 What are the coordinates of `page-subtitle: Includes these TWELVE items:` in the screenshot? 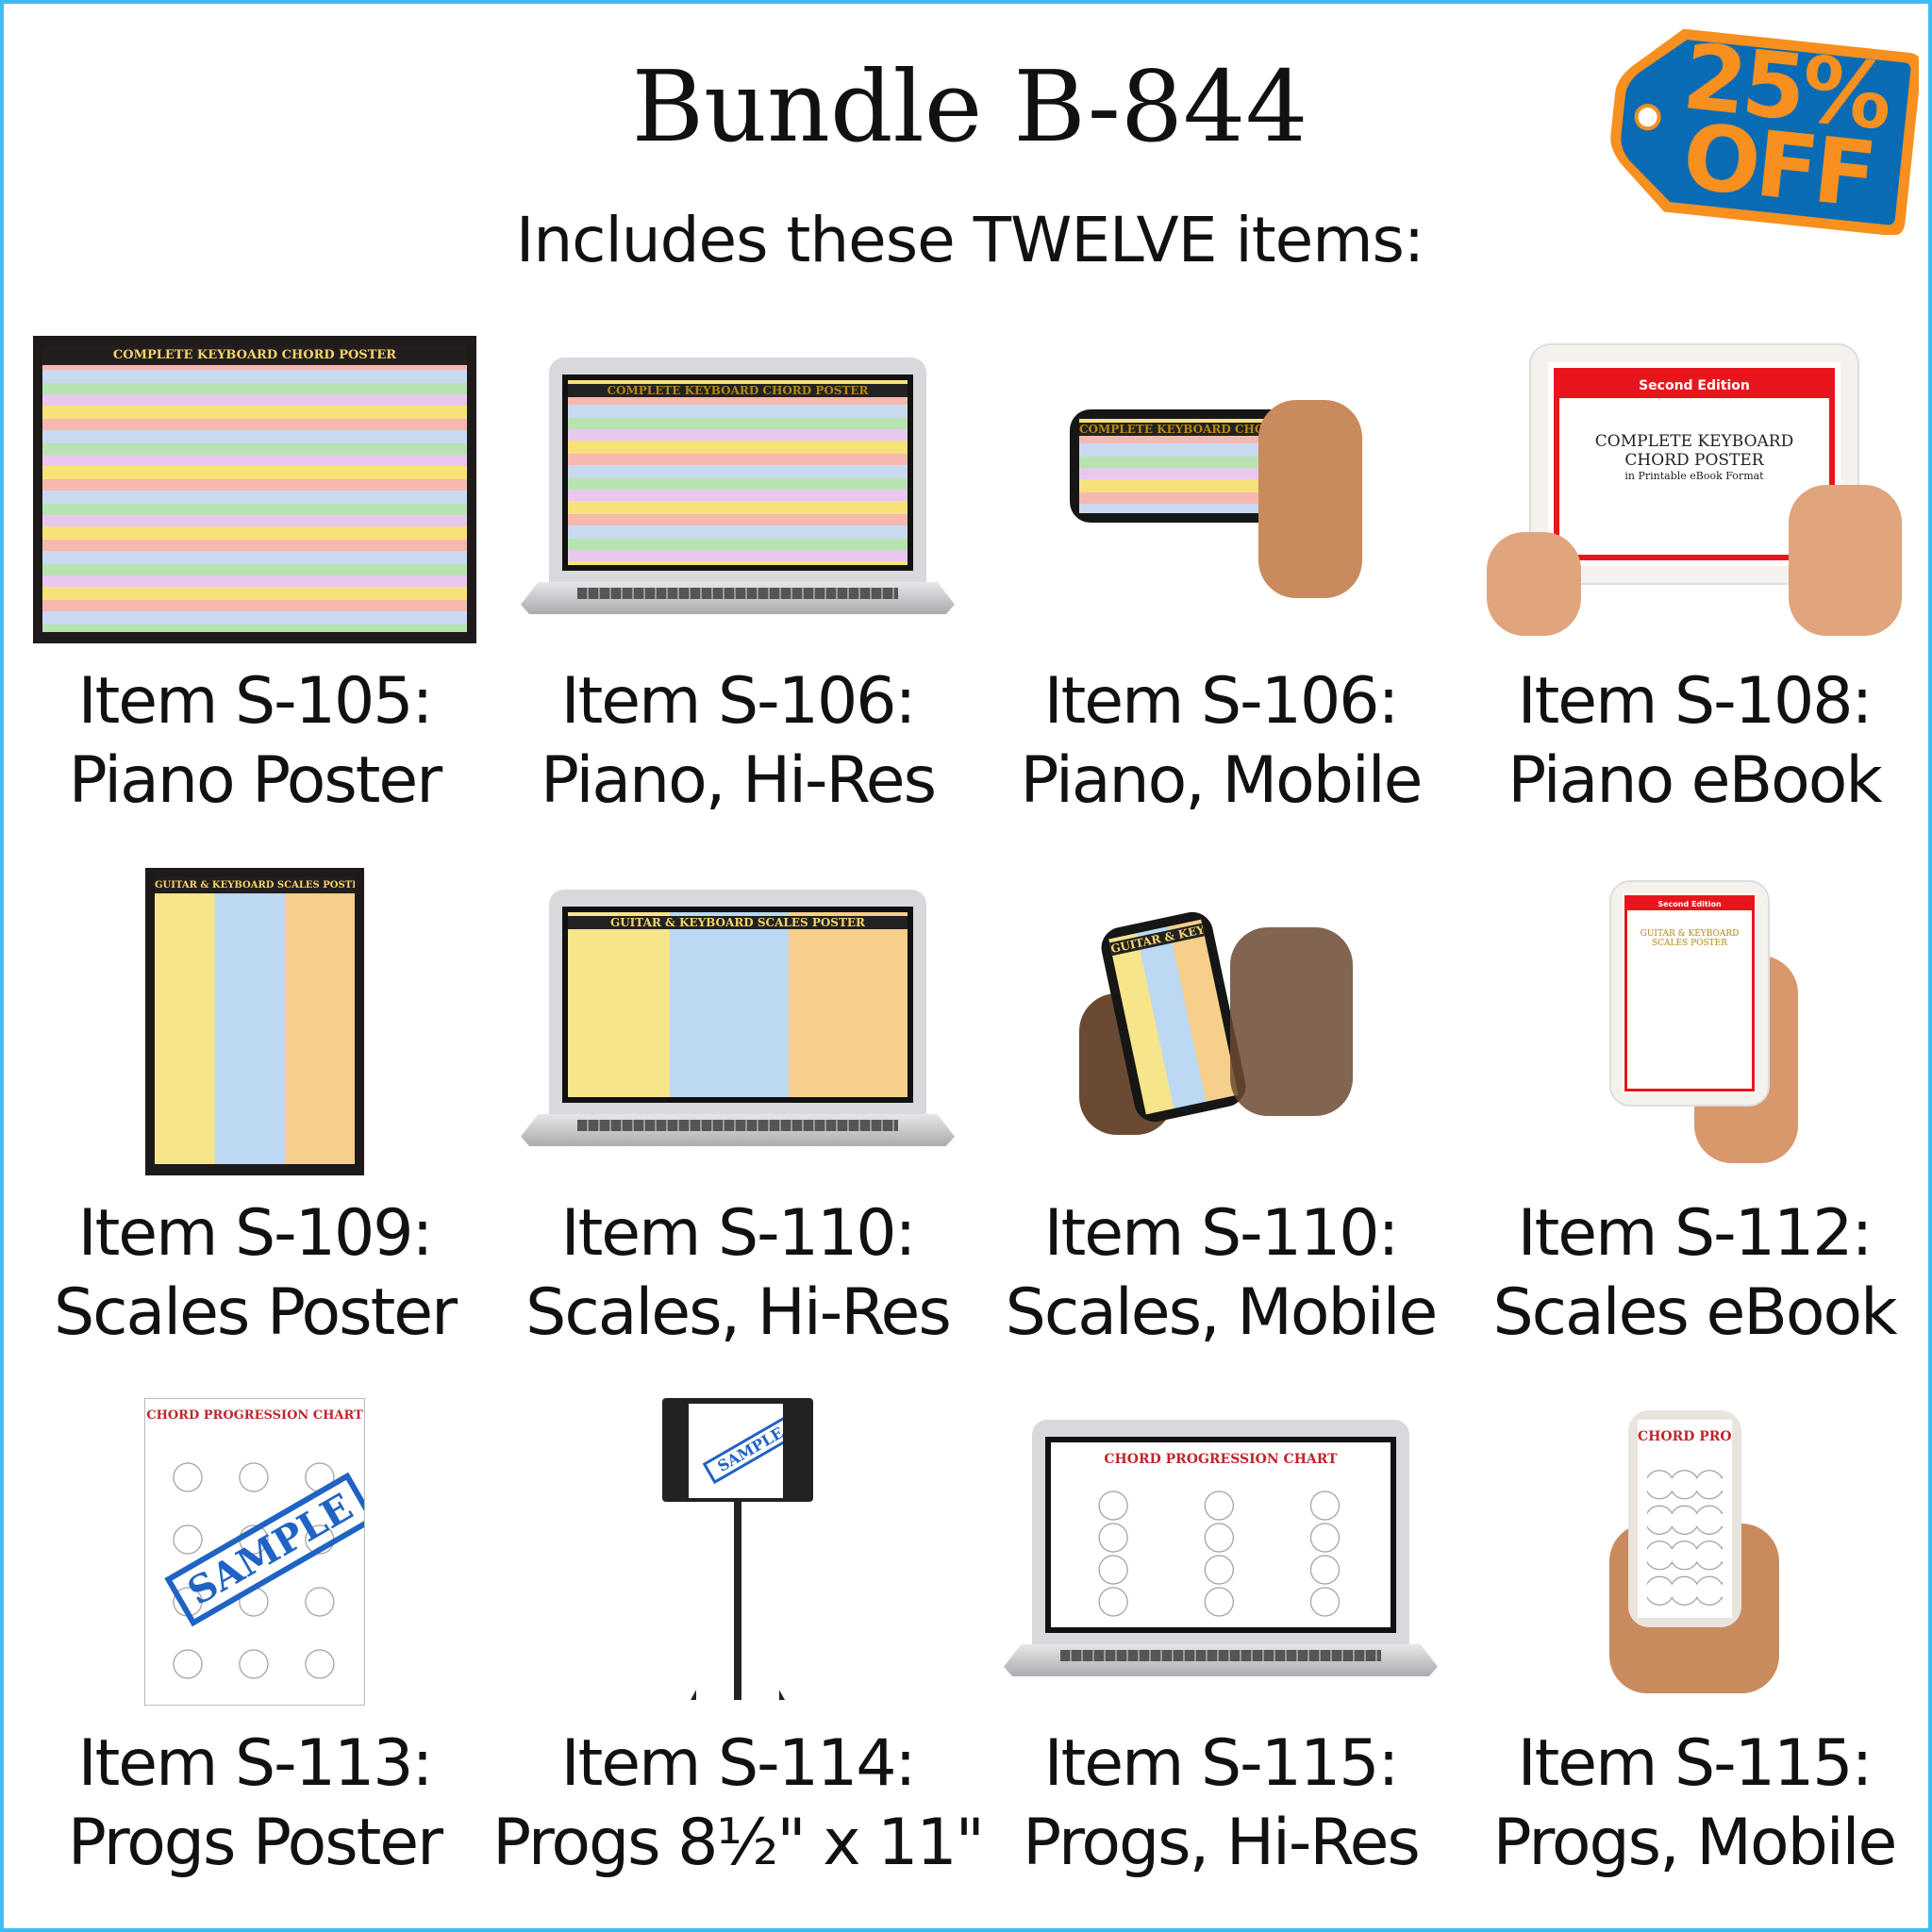 It's located at (969, 240).